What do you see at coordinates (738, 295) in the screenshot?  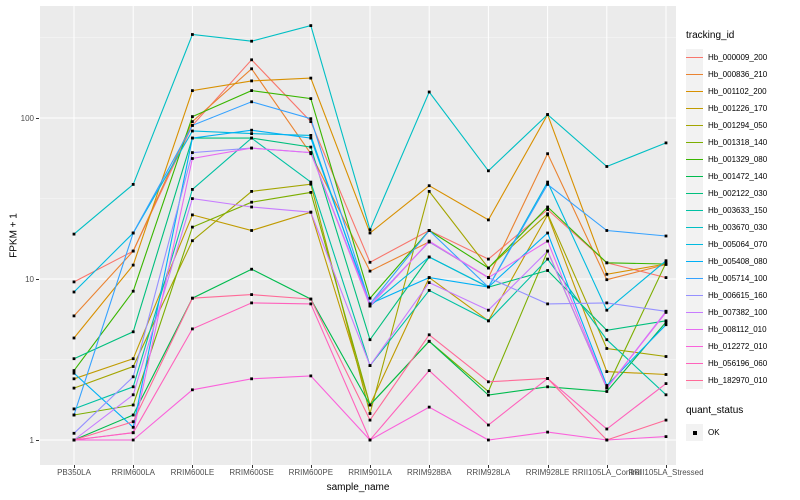 I see `legend-item-label: Hb_006615_160` at bounding box center [738, 295].